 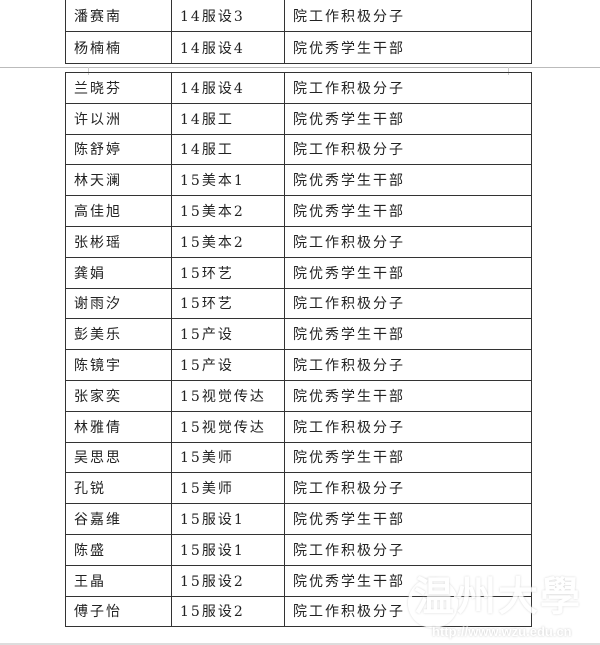 I want to click on name-cell: 吴思思, so click(x=118, y=457).